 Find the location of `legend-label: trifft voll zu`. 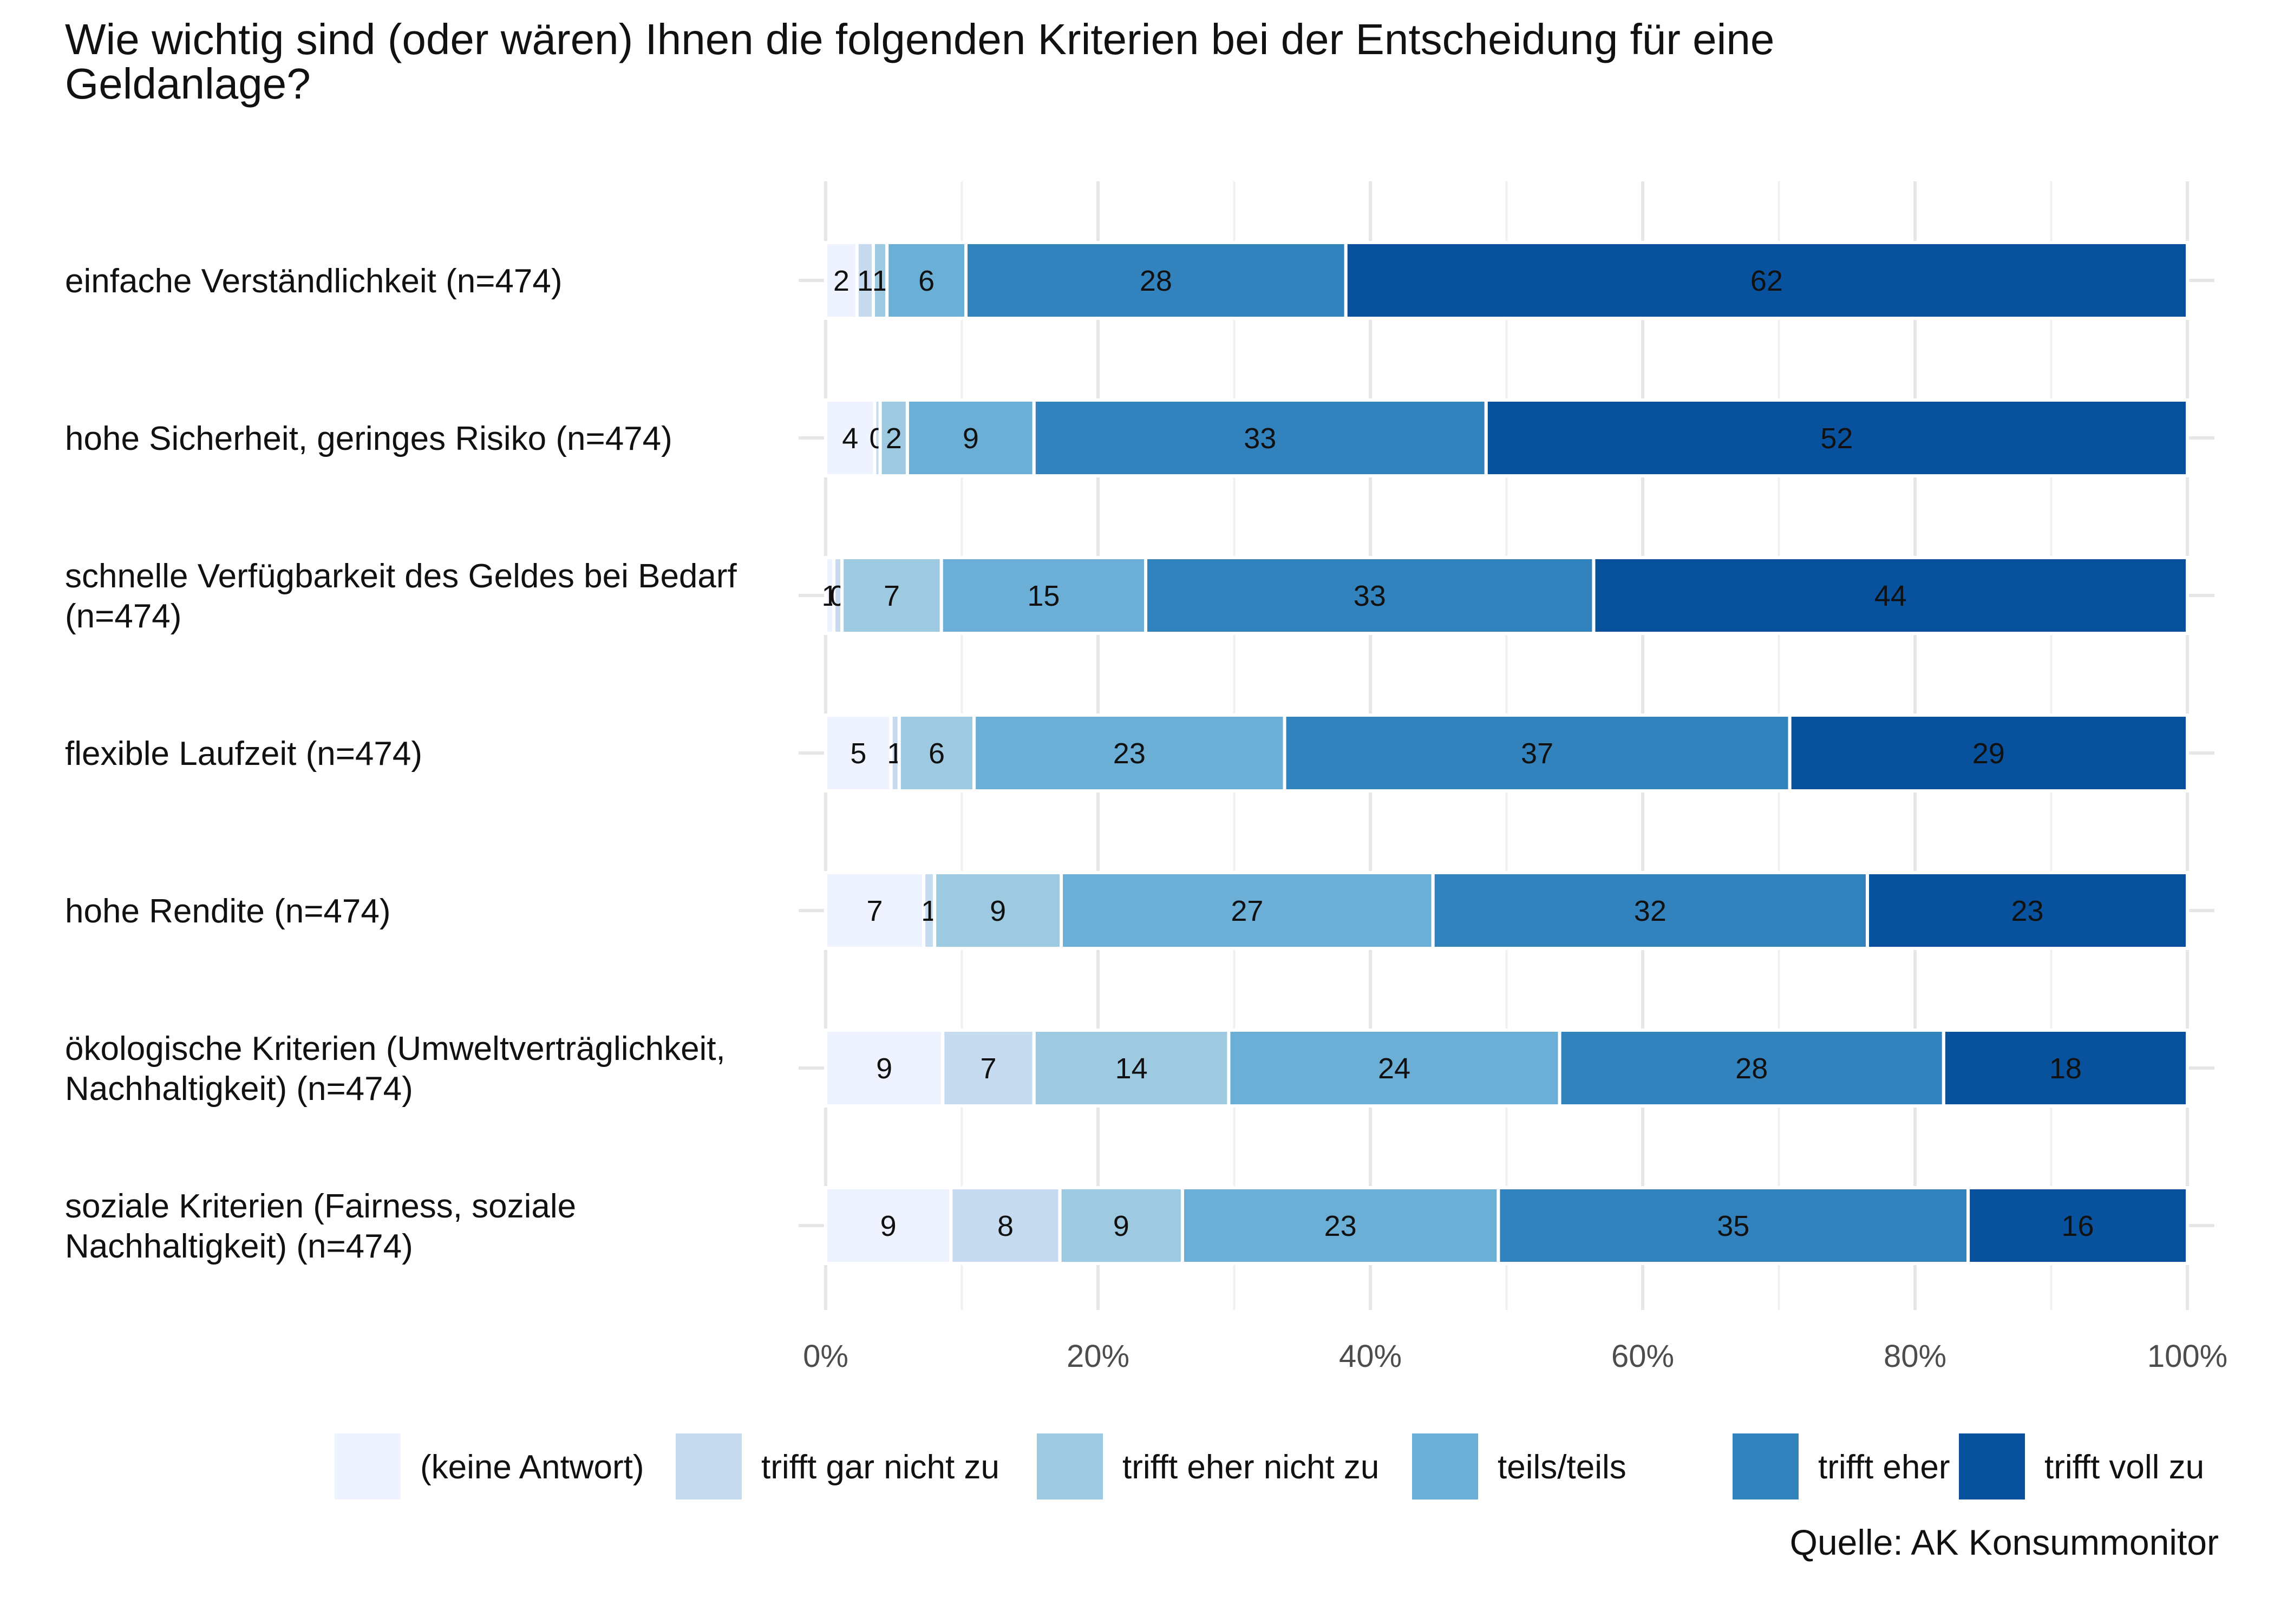

legend-label: trifft voll zu is located at coordinates (2124, 1467).